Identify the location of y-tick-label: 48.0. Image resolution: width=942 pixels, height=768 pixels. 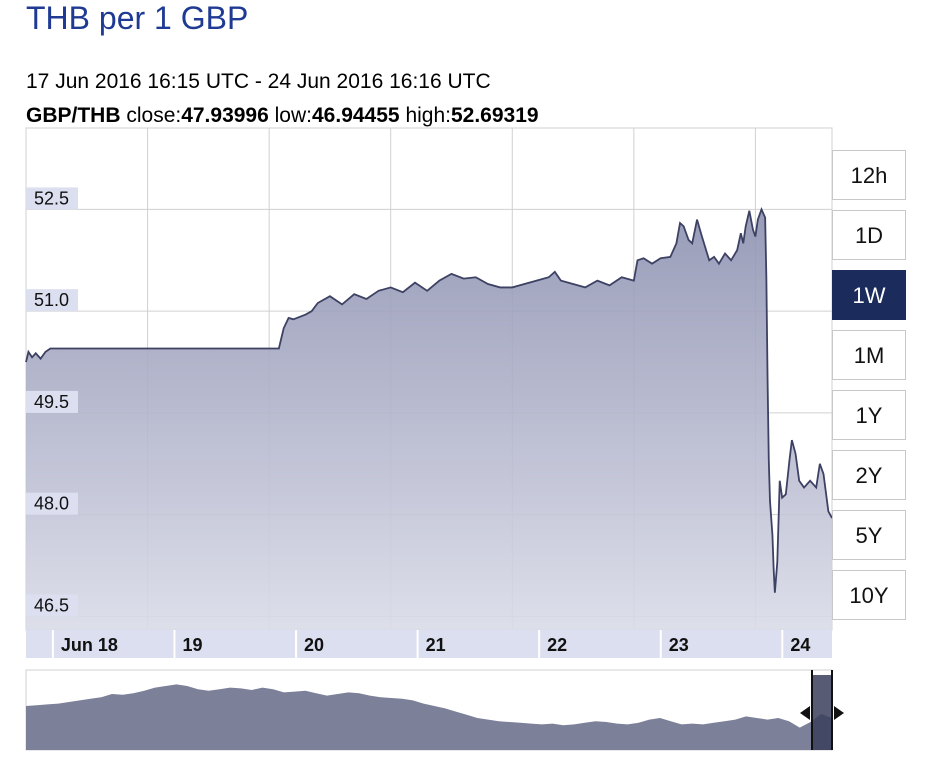
(51, 504).